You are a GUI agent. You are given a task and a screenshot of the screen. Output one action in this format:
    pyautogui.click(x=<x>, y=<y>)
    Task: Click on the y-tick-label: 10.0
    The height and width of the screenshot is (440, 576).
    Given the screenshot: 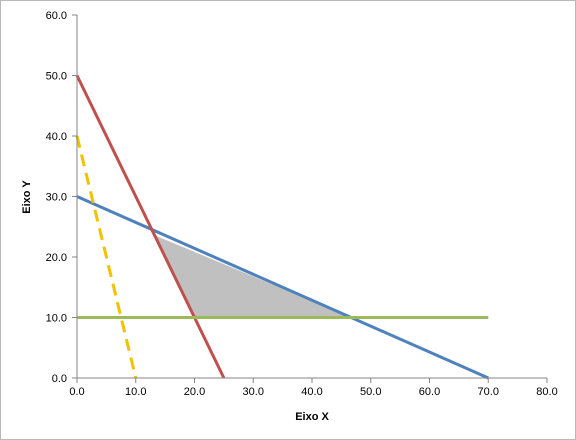 What is the action you would take?
    pyautogui.click(x=56, y=319)
    